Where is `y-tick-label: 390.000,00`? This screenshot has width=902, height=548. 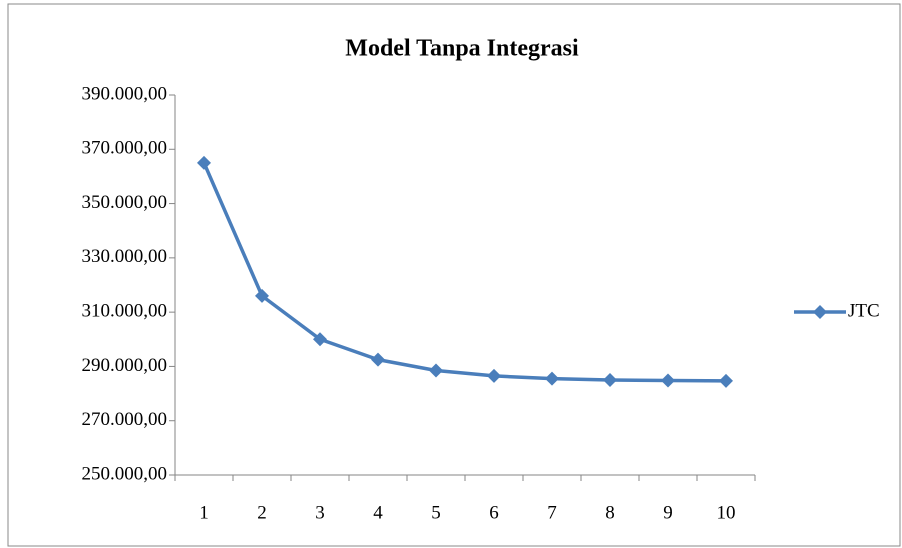
y-tick-label: 390.000,00 is located at coordinates (125, 93).